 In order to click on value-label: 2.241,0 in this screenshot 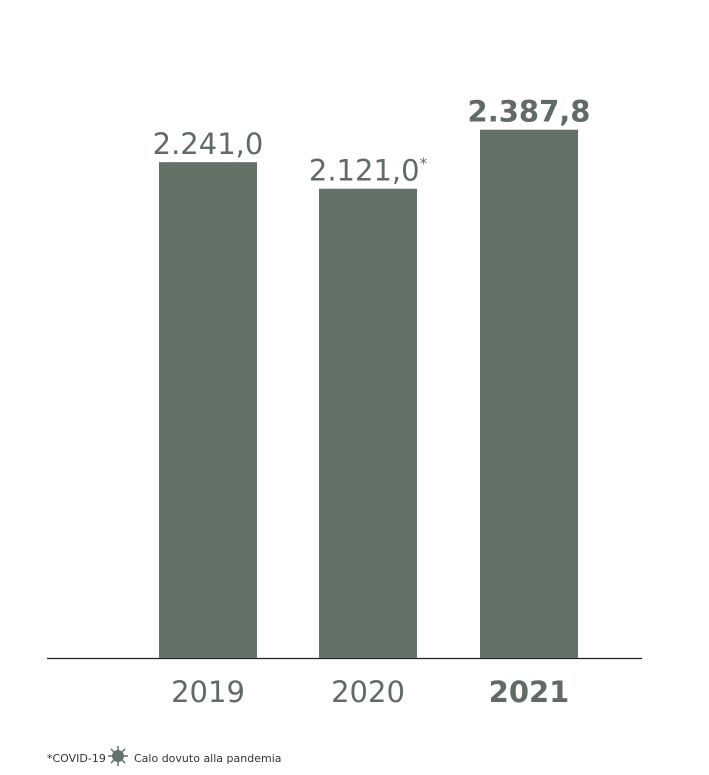, I will do `click(208, 144)`.